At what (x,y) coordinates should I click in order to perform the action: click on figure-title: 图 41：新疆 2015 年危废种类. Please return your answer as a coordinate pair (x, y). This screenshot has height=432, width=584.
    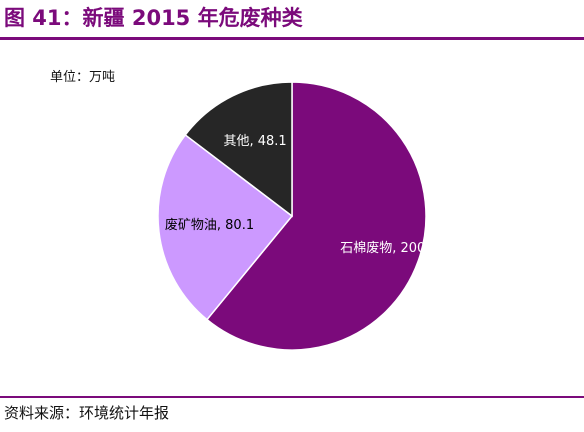
    Looking at the image, I should click on (153, 18).